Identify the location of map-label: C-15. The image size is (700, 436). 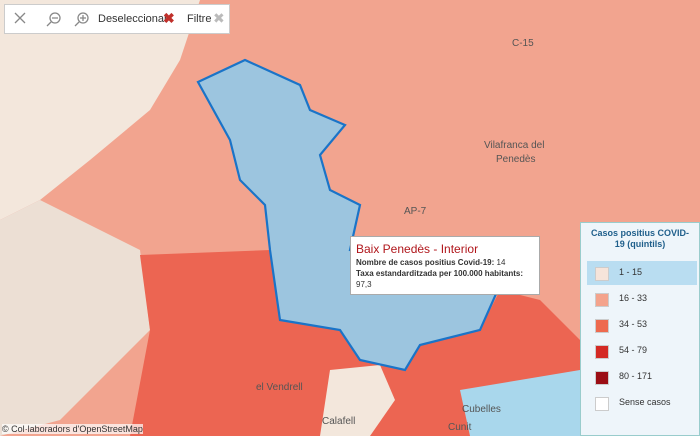
(523, 43).